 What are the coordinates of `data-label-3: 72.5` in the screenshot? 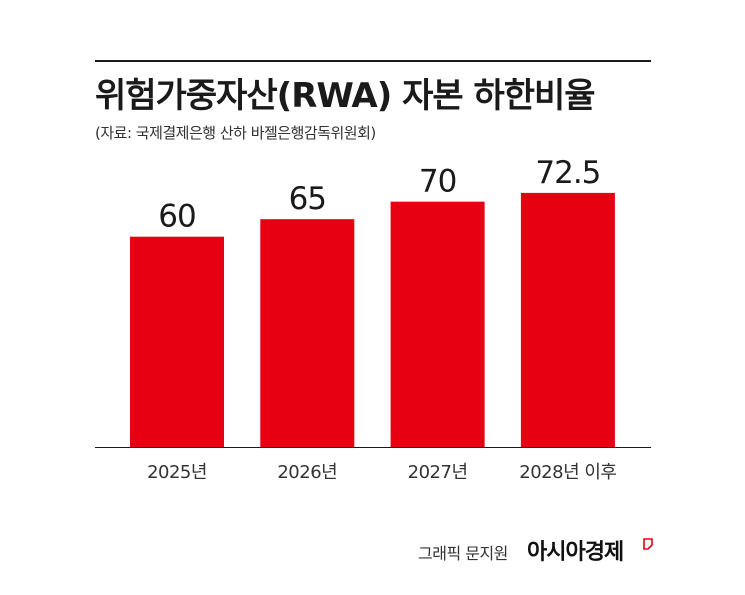 It's located at (567, 173).